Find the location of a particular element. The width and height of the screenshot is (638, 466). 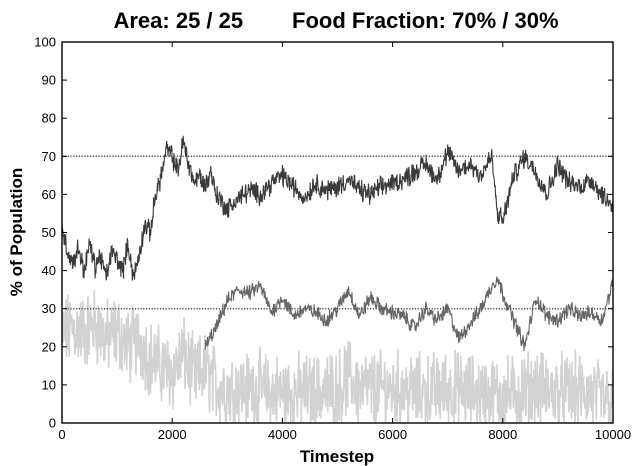

y-tick-label: 100 is located at coordinates (45, 42).